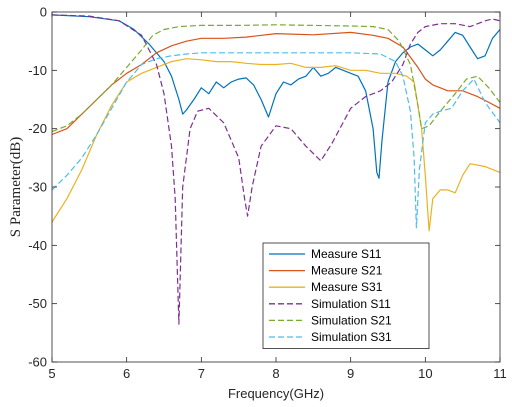 The image size is (512, 407). What do you see at coordinates (37, 70) in the screenshot?
I see `y-tick-label: -10` at bounding box center [37, 70].